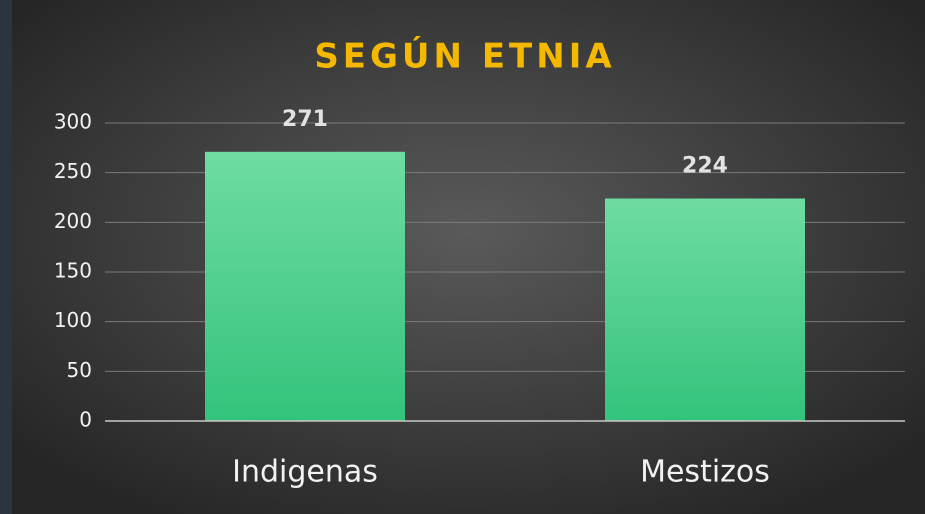 The width and height of the screenshot is (925, 514). I want to click on y-tick-label: 50, so click(79, 370).